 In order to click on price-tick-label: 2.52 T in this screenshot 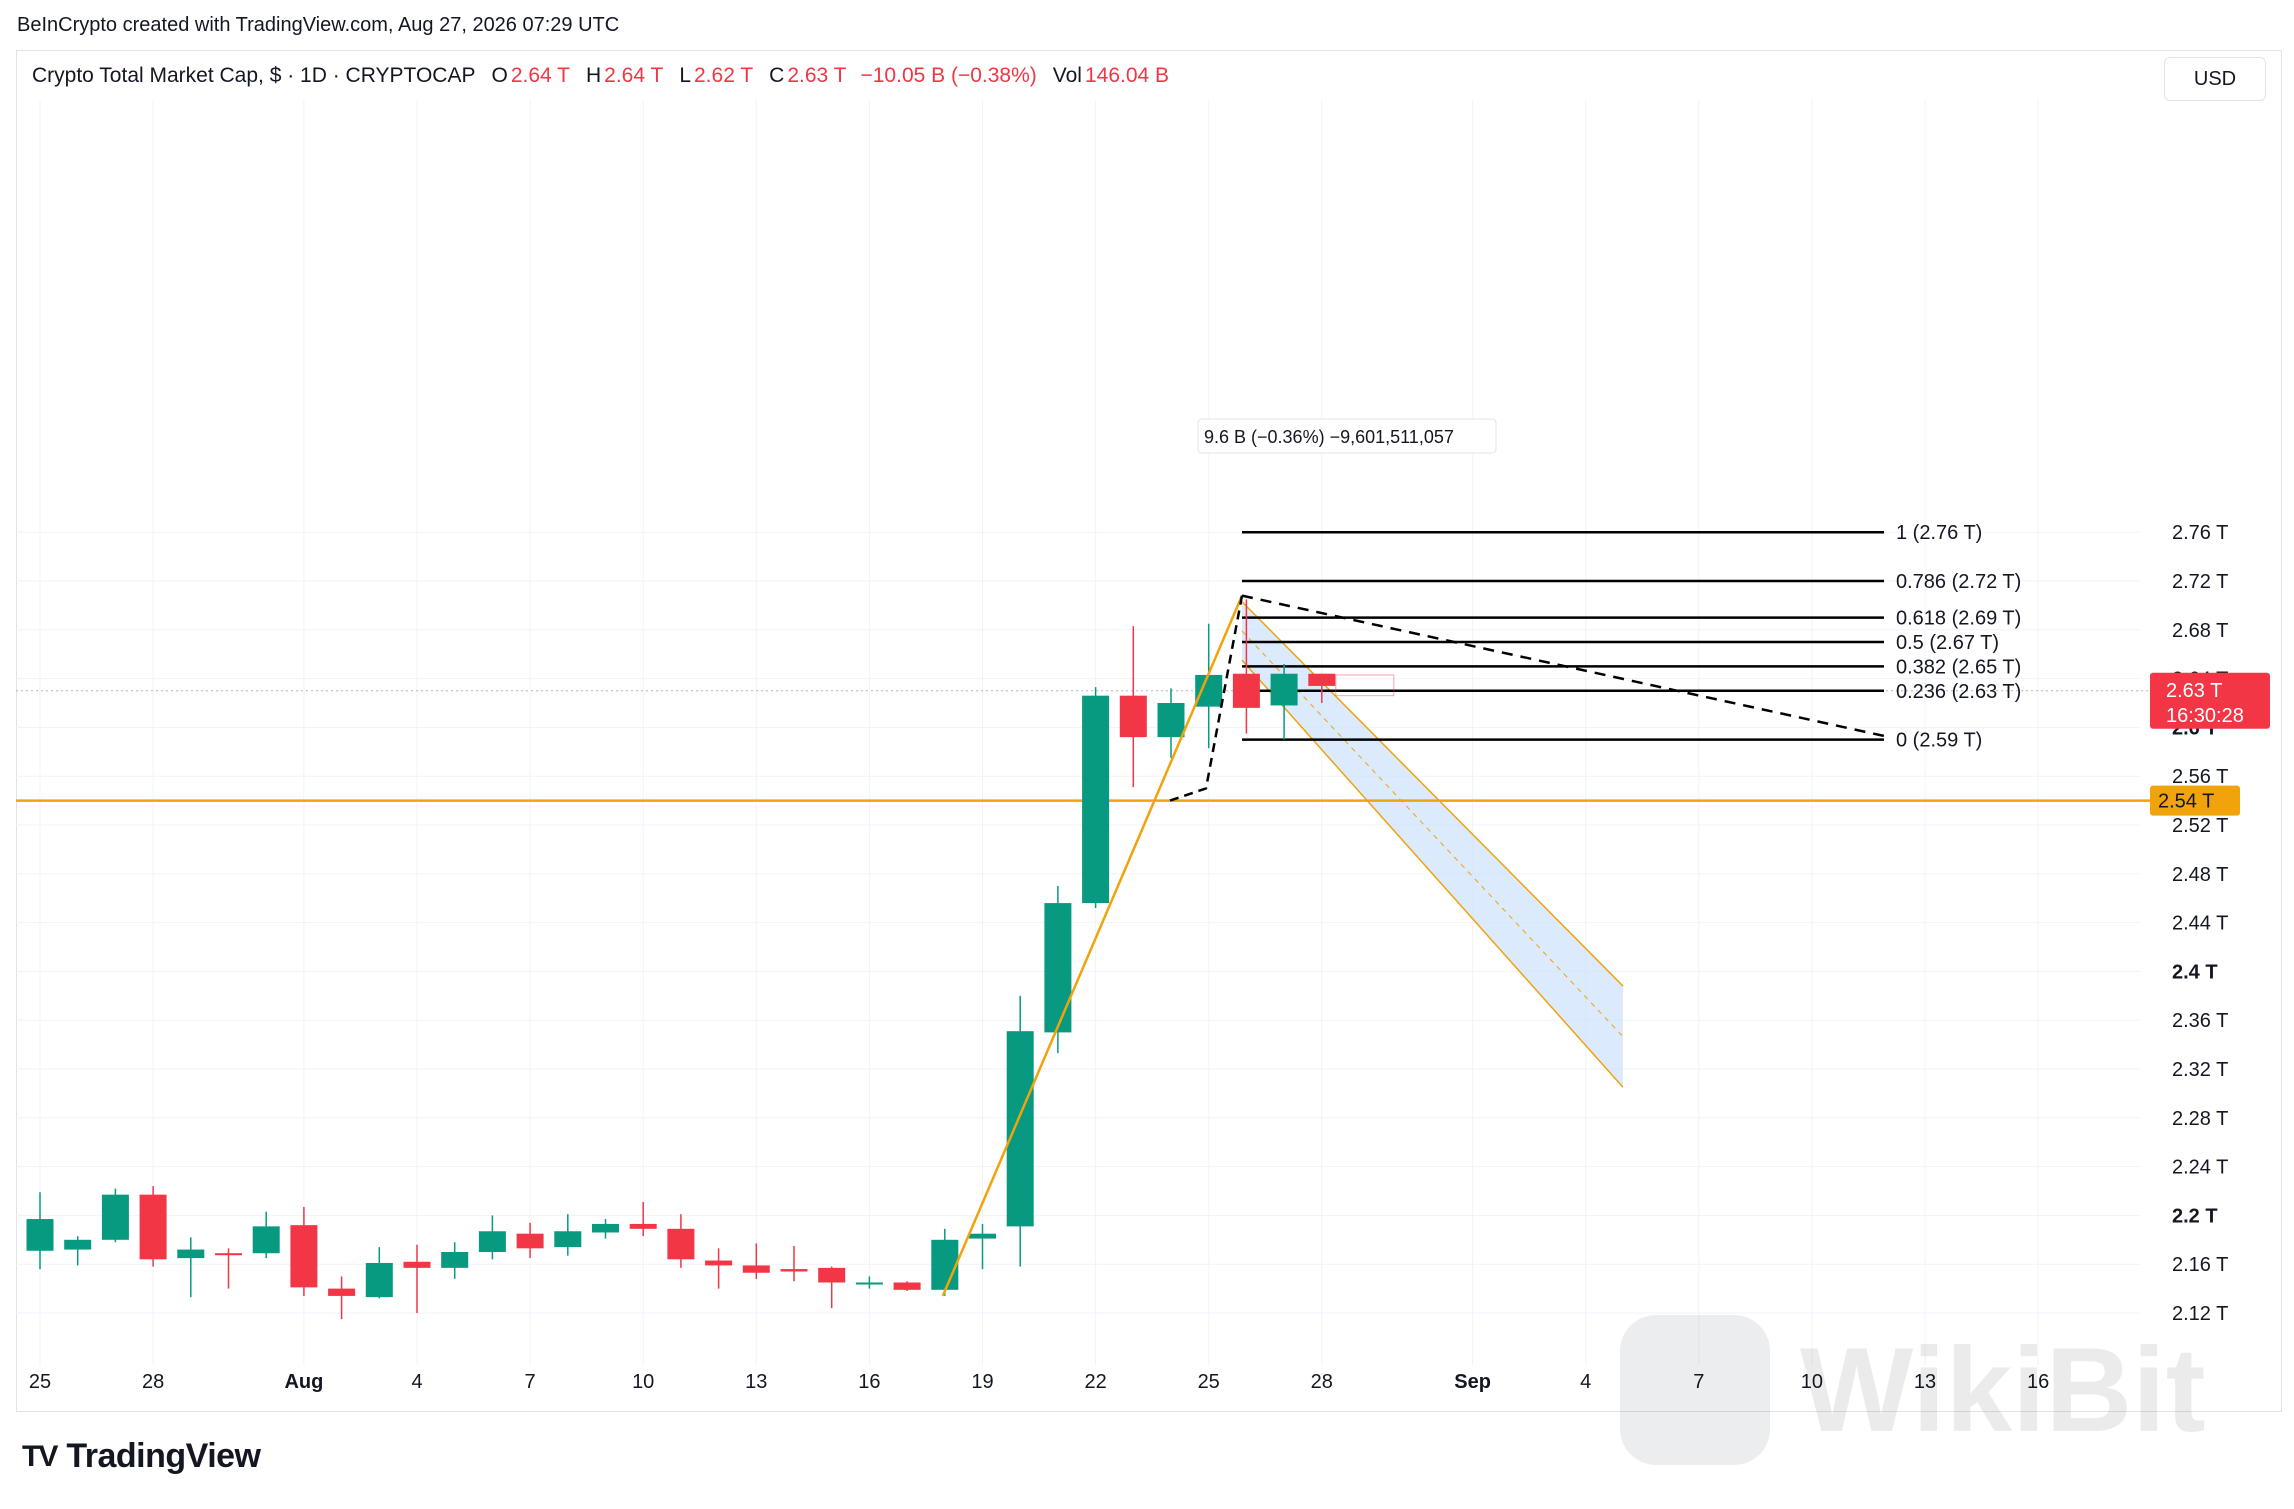, I will do `click(2200, 826)`.